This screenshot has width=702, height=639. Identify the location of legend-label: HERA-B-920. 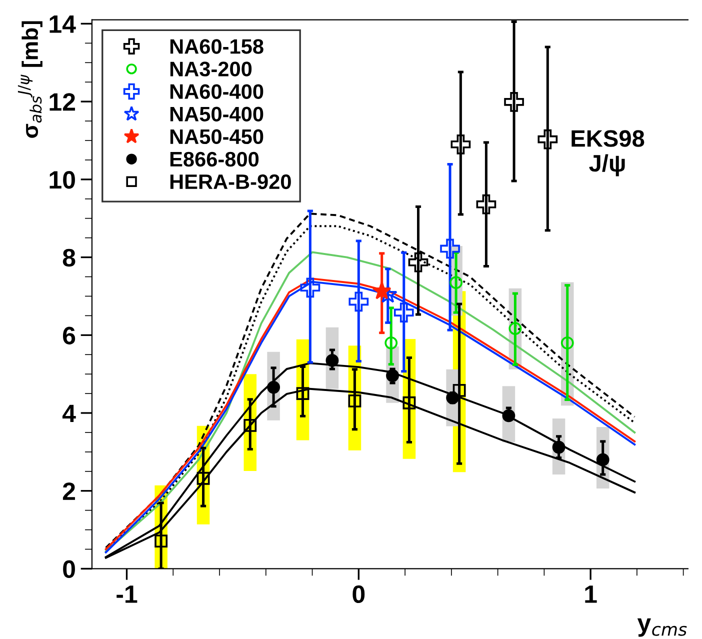
(230, 182).